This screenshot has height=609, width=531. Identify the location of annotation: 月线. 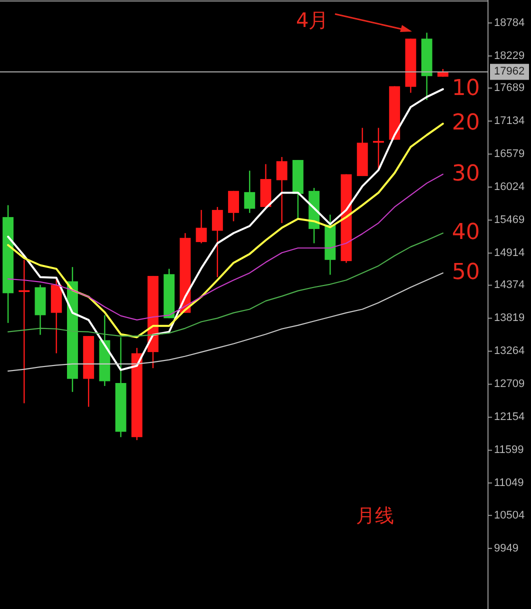
(375, 516).